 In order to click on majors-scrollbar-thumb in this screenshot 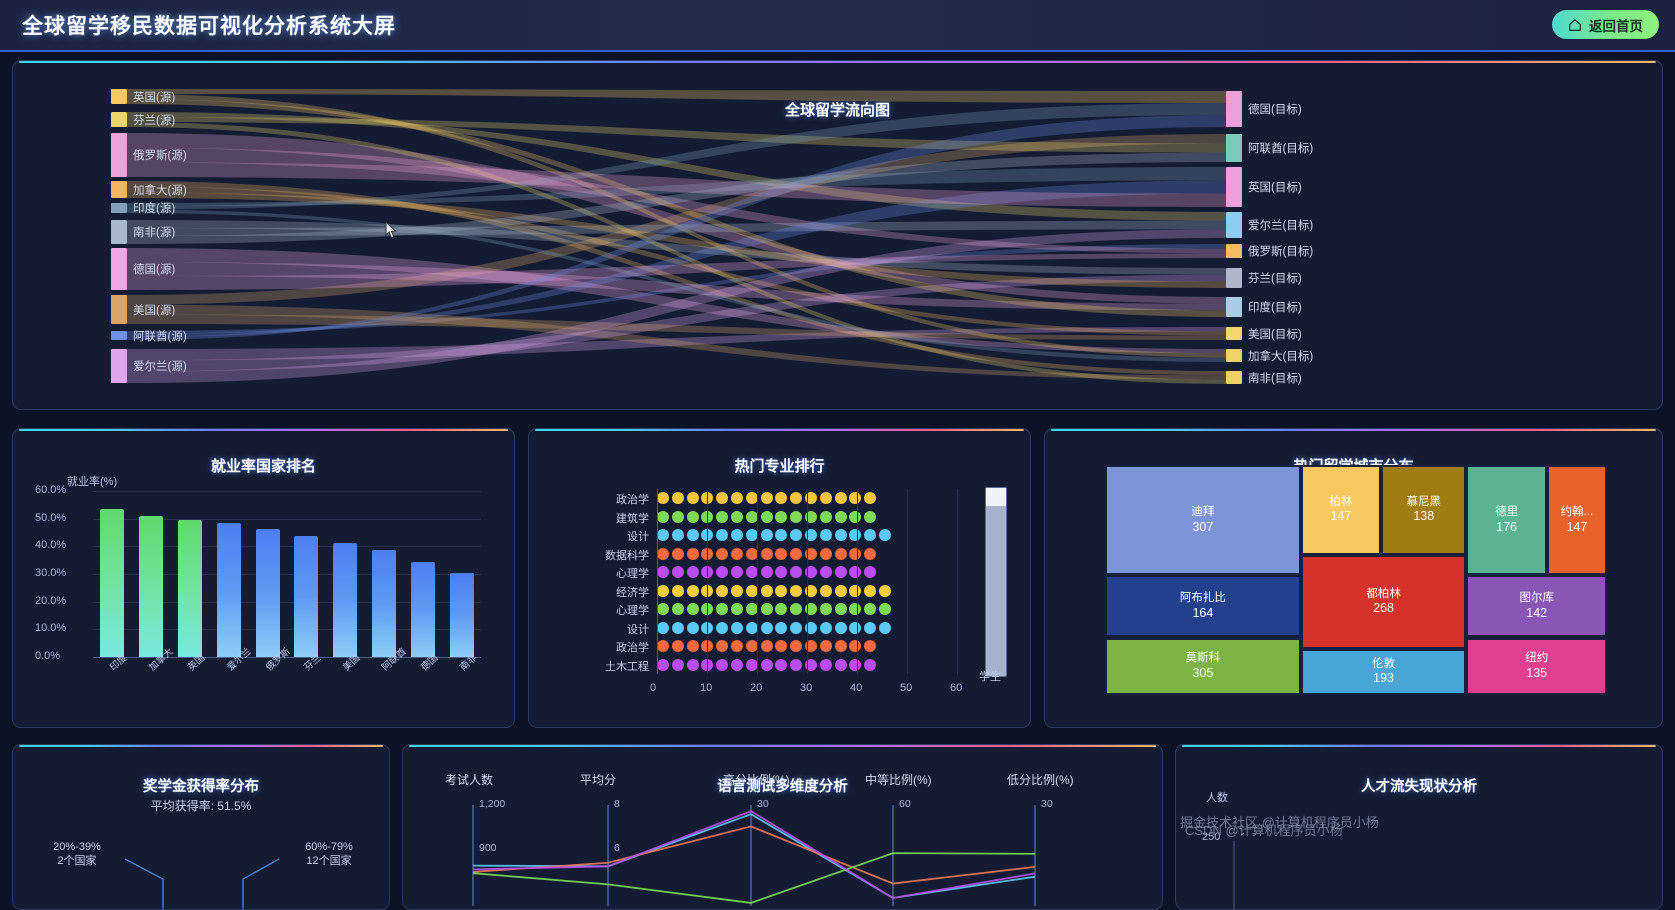, I will do `click(996, 497)`.